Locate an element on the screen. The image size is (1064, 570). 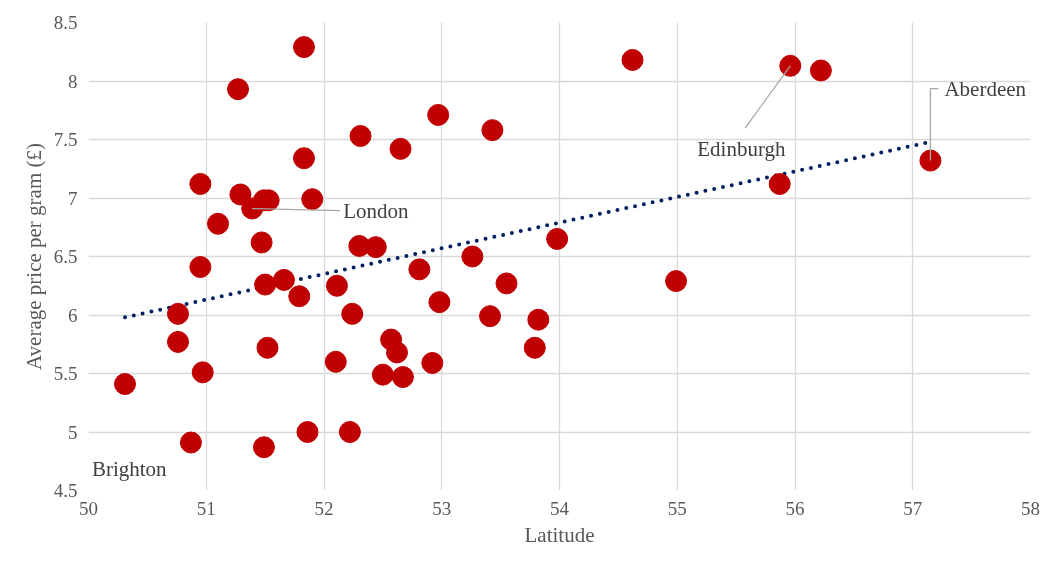
x-tick-label: 52 is located at coordinates (324, 508).